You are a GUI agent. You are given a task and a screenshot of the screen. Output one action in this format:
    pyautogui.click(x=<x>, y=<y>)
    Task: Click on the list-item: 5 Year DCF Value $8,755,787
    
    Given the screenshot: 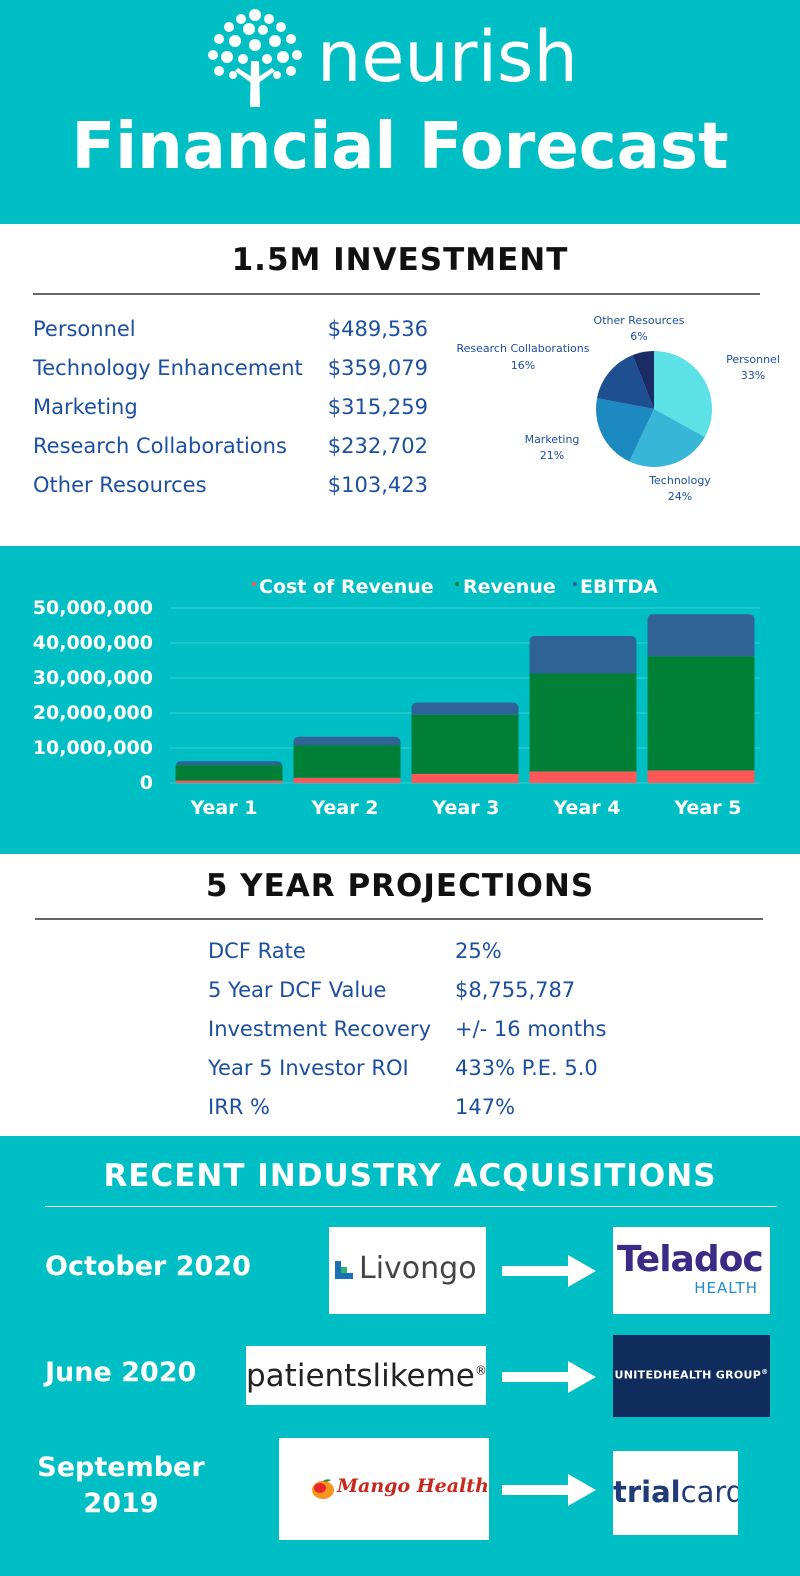 What is the action you would take?
    pyautogui.click(x=458, y=993)
    